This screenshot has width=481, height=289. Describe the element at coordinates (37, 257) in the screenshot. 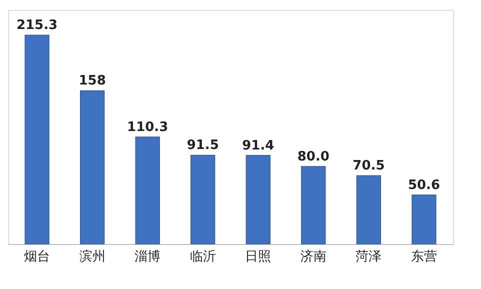

I see `x-tick-label: 烟台` at that location.